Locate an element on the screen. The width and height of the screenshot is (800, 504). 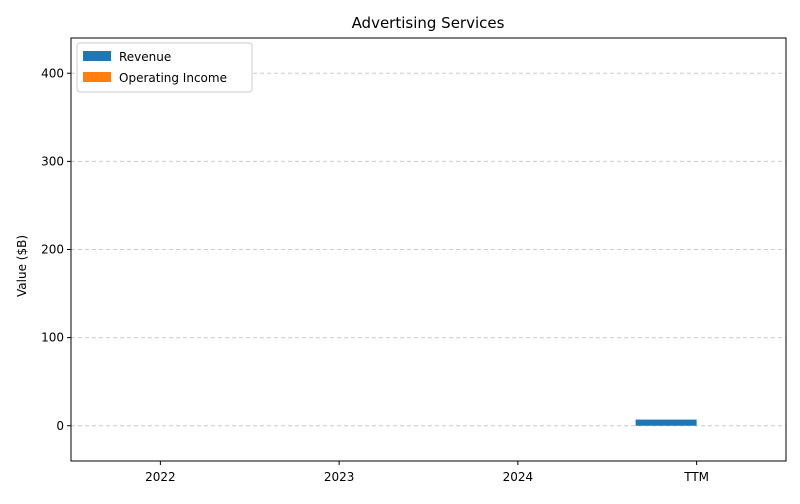
bars is located at coordinates (666, 422).